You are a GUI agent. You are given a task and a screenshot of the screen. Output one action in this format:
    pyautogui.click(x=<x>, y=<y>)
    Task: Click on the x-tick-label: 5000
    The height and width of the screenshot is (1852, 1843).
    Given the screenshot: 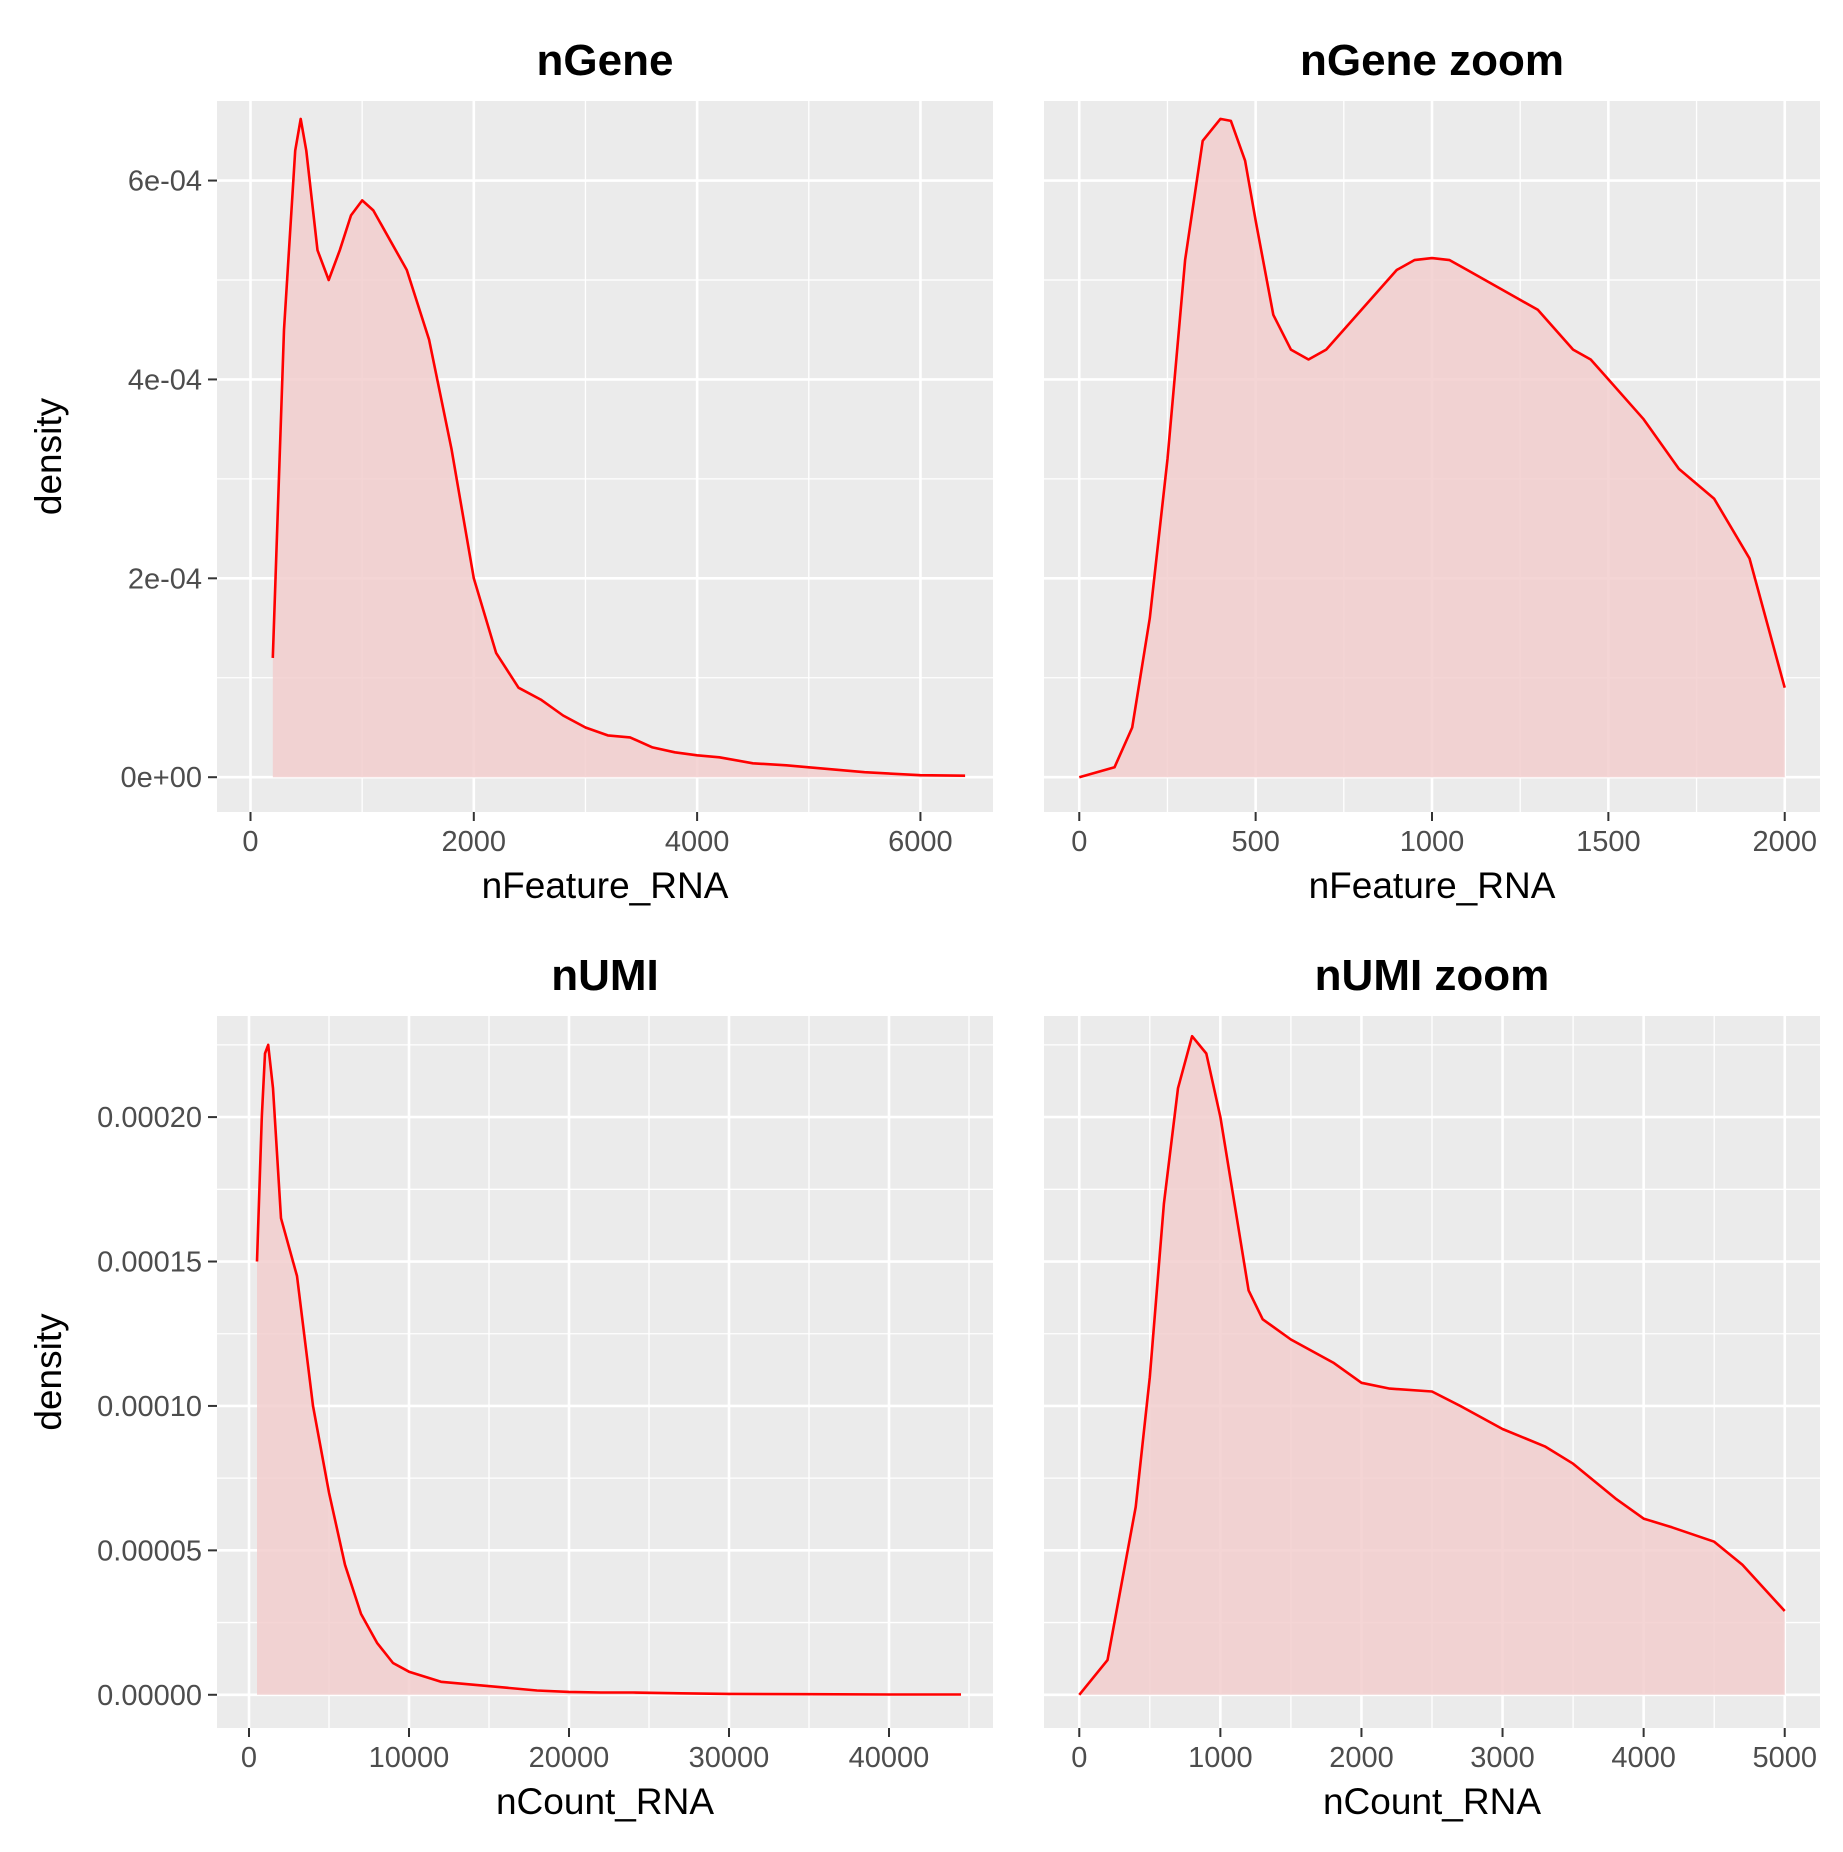 What is the action you would take?
    pyautogui.click(x=1784, y=1758)
    